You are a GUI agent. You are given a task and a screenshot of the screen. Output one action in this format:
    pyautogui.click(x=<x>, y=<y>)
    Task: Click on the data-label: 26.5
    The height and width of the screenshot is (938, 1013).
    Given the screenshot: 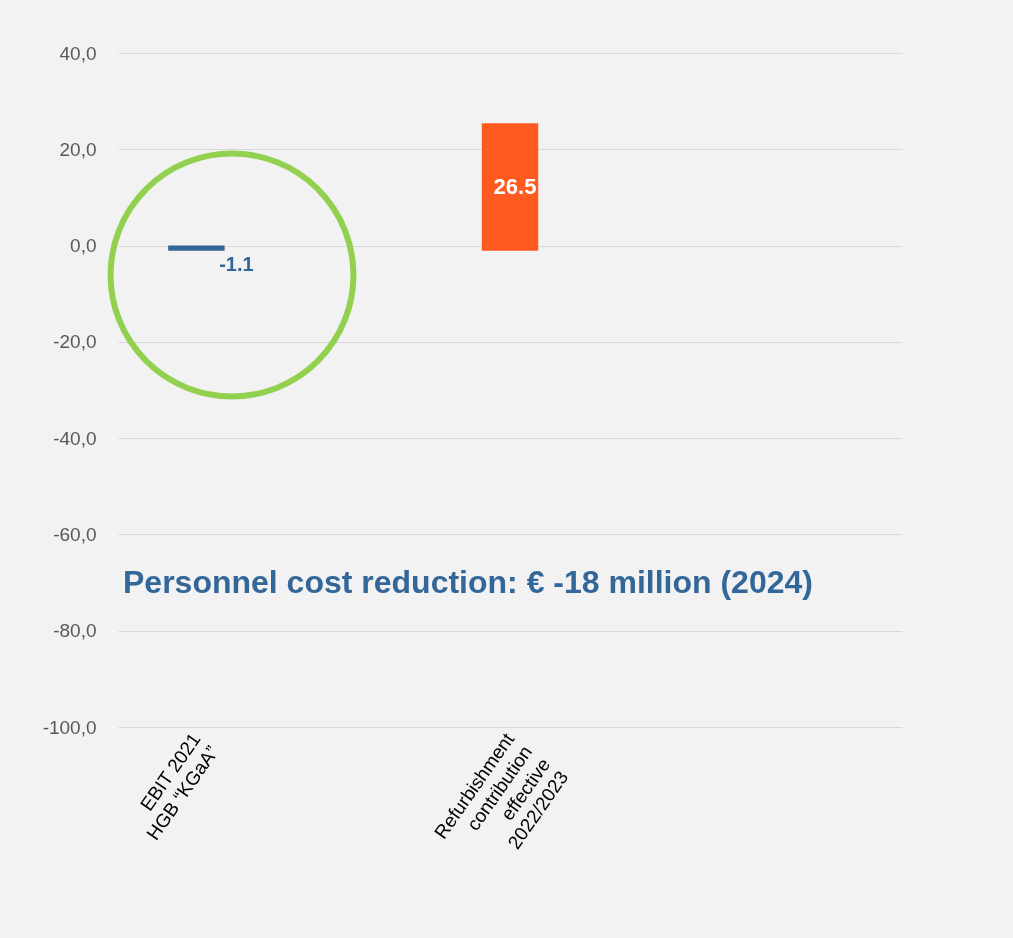 What is the action you would take?
    pyautogui.click(x=515, y=187)
    